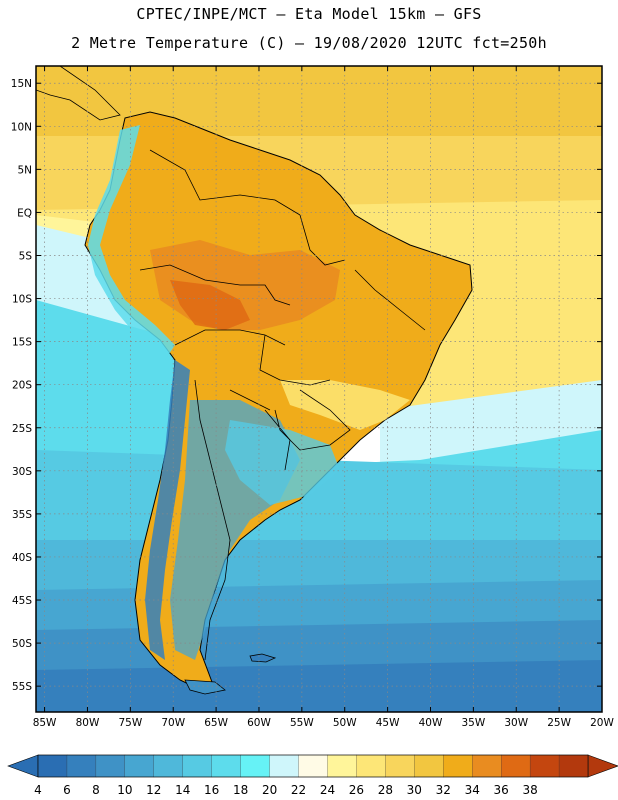 The width and height of the screenshot is (618, 800). Describe the element at coordinates (22, 429) in the screenshot. I see `lat-label: 25S` at that location.